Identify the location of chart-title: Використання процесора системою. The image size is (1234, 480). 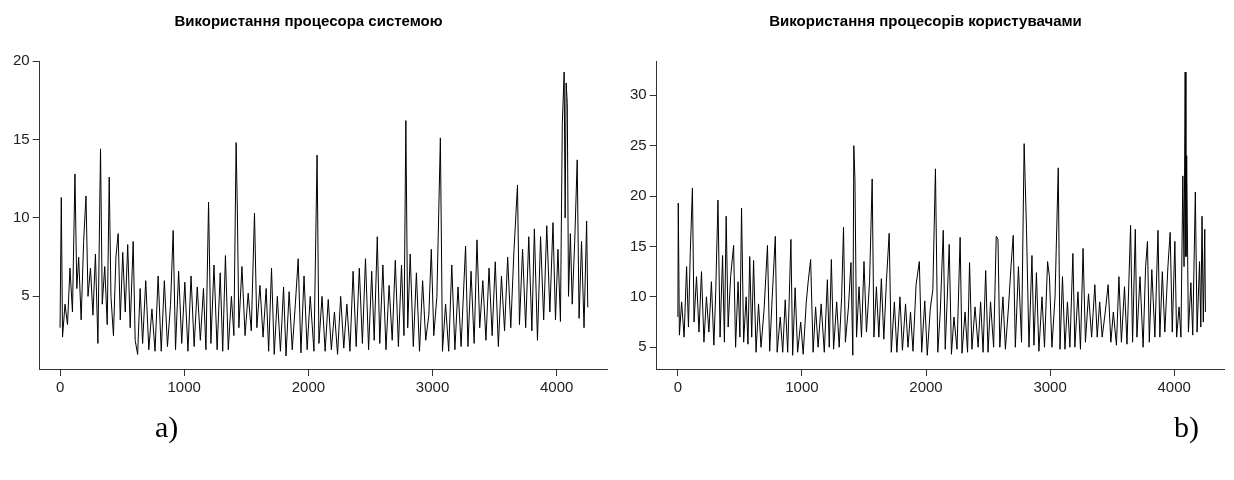
(308, 21).